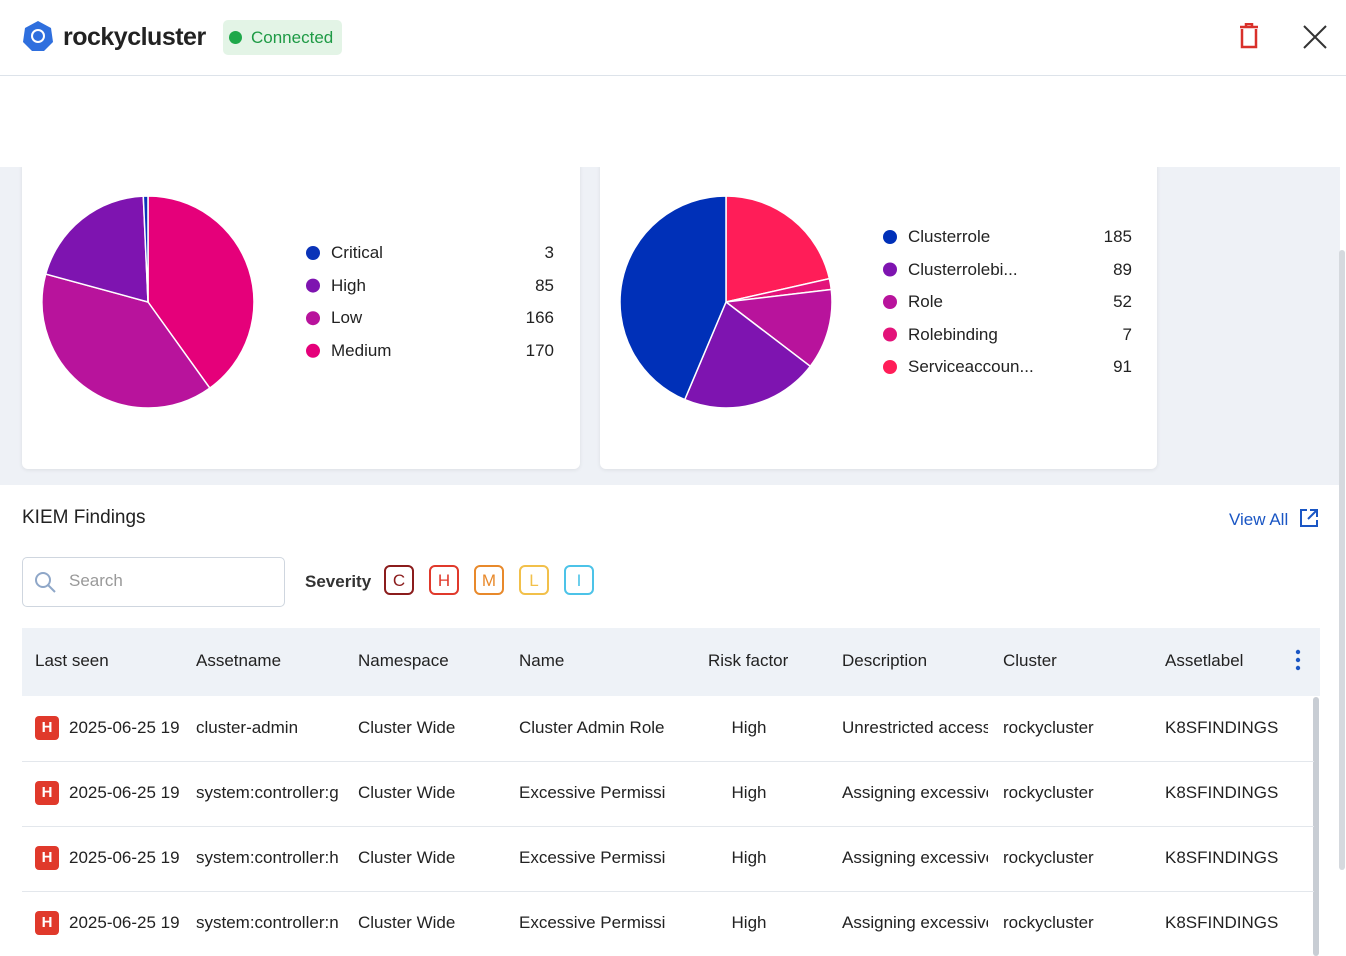  Describe the element at coordinates (338, 581) in the screenshot. I see `severity-label: Severity` at that location.